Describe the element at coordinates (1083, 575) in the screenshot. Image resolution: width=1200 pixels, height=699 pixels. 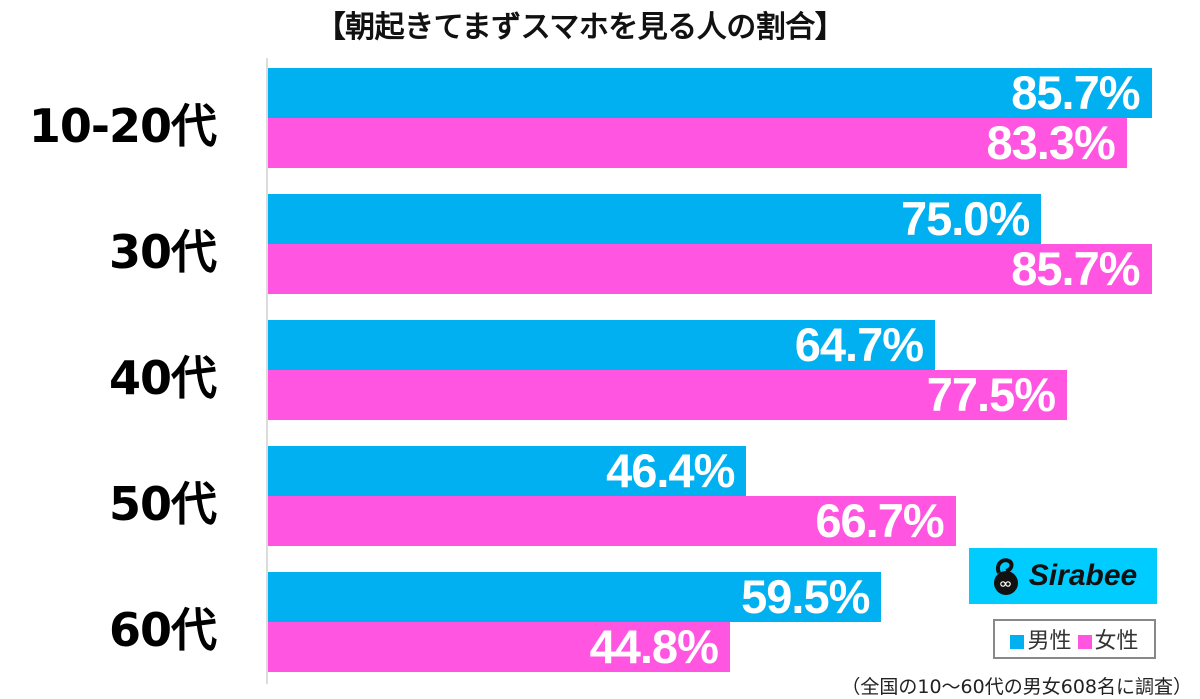
I see `logo-text: Sirabee` at that location.